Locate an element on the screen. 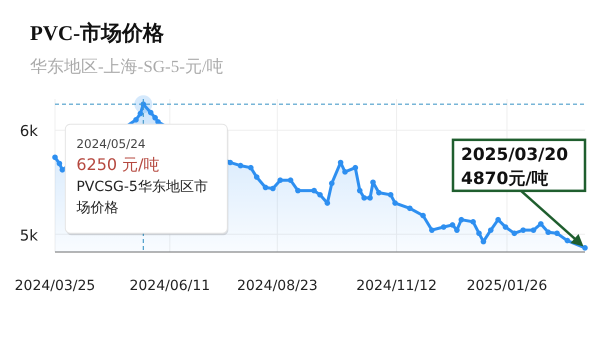 Image resolution: width=600 pixels, height=337 pixels. x-tick-label: 2024/06/11 is located at coordinates (169, 286).